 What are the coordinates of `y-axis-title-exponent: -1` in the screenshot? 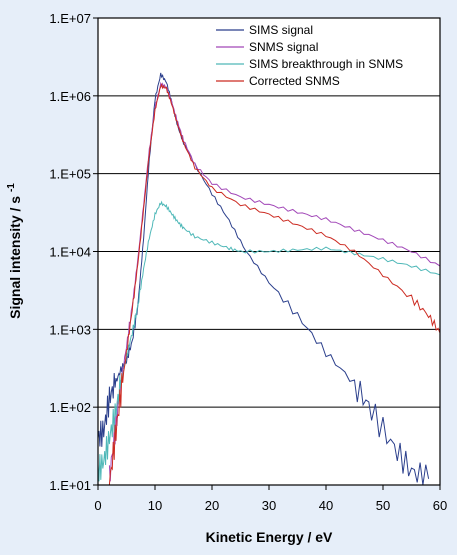 It's located at (11, 187).